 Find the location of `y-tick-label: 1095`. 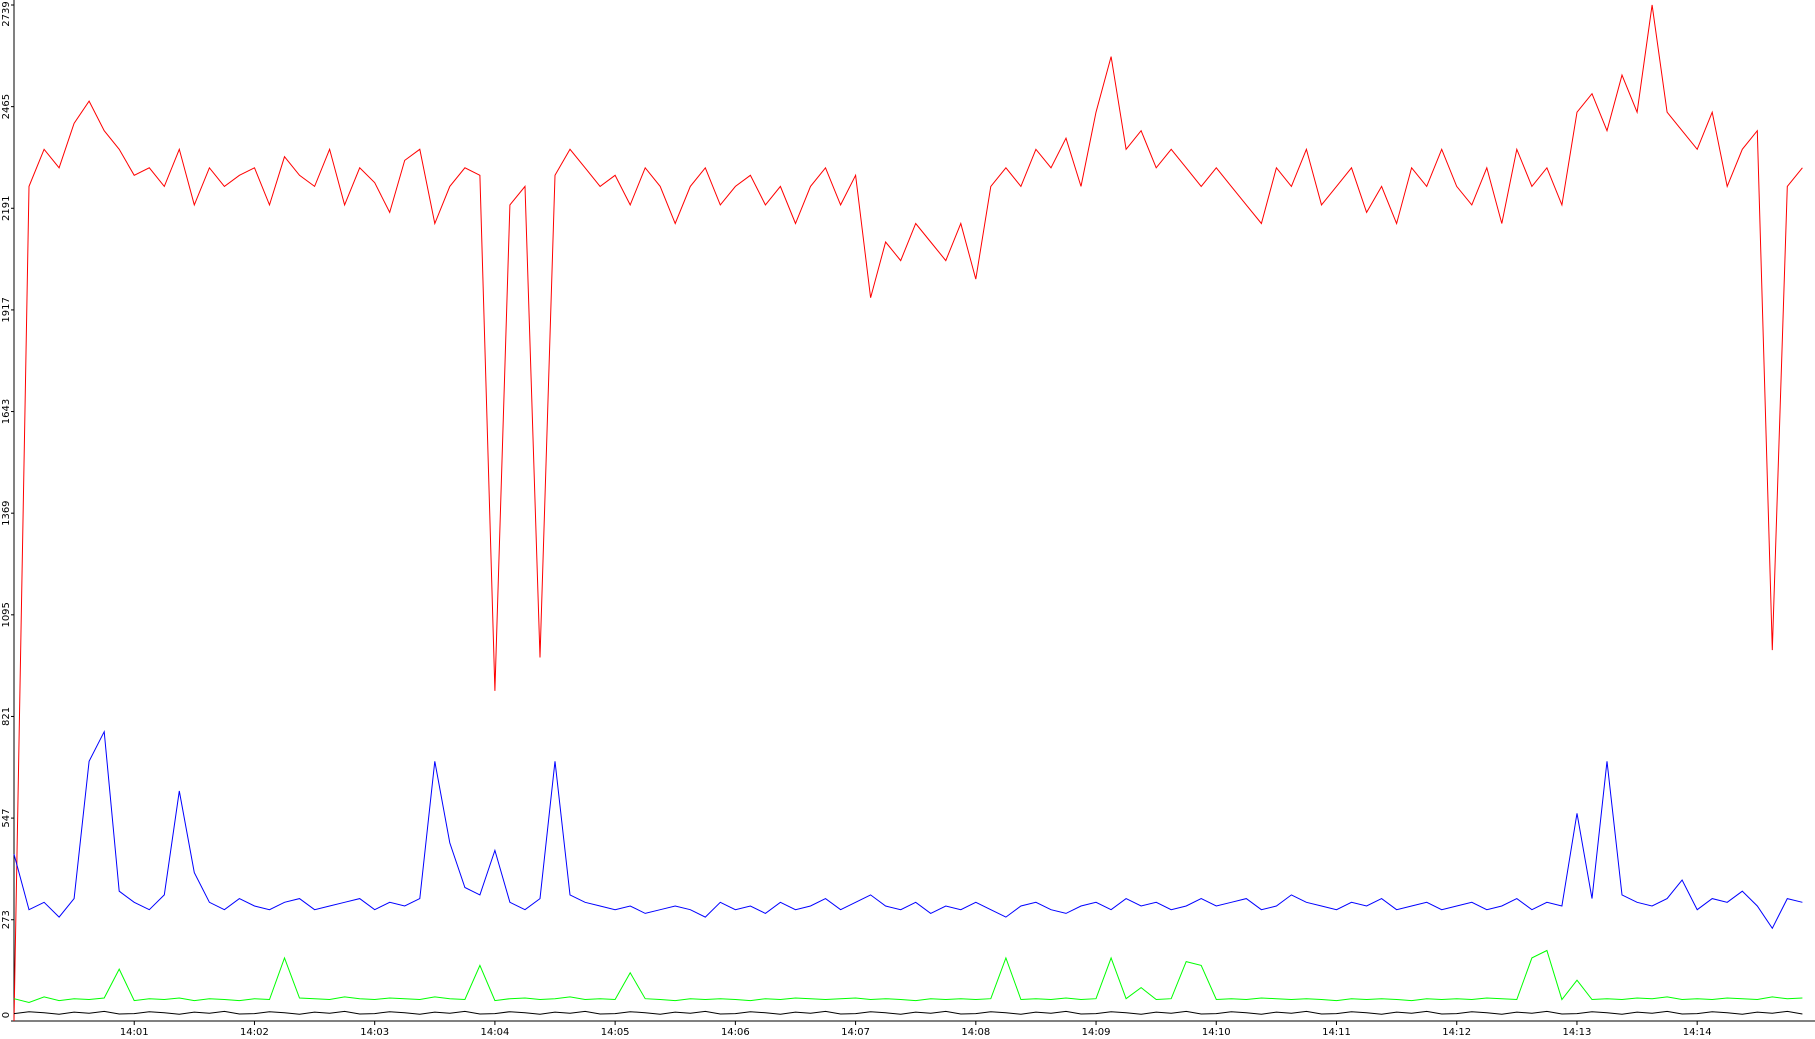

y-tick-label: 1095 is located at coordinates (6, 614).